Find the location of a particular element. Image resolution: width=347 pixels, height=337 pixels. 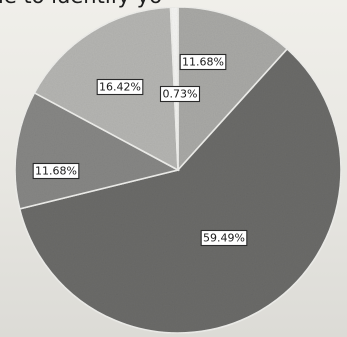

question-text: le to identify yo is located at coordinates (81, 4).